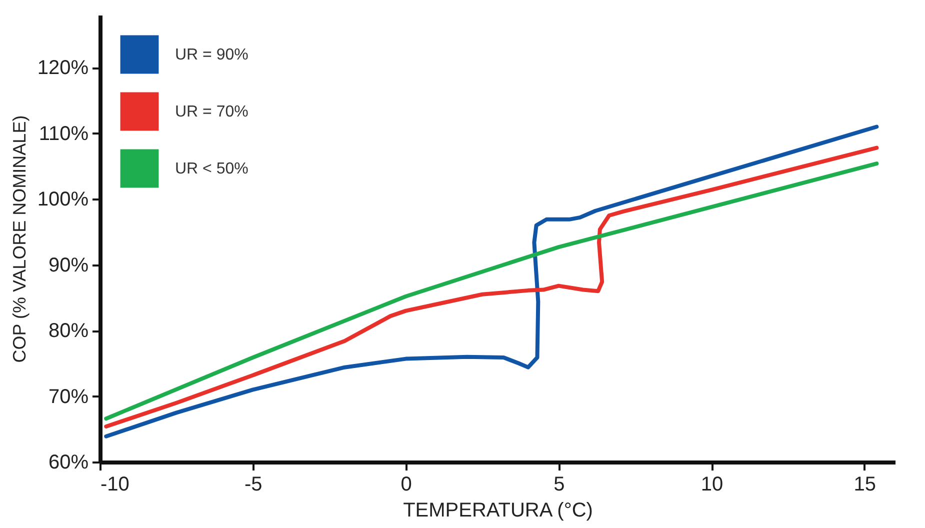 Image resolution: width=925 pixels, height=528 pixels. Describe the element at coordinates (211, 55) in the screenshot. I see `legend-label: UR = 90%` at that location.